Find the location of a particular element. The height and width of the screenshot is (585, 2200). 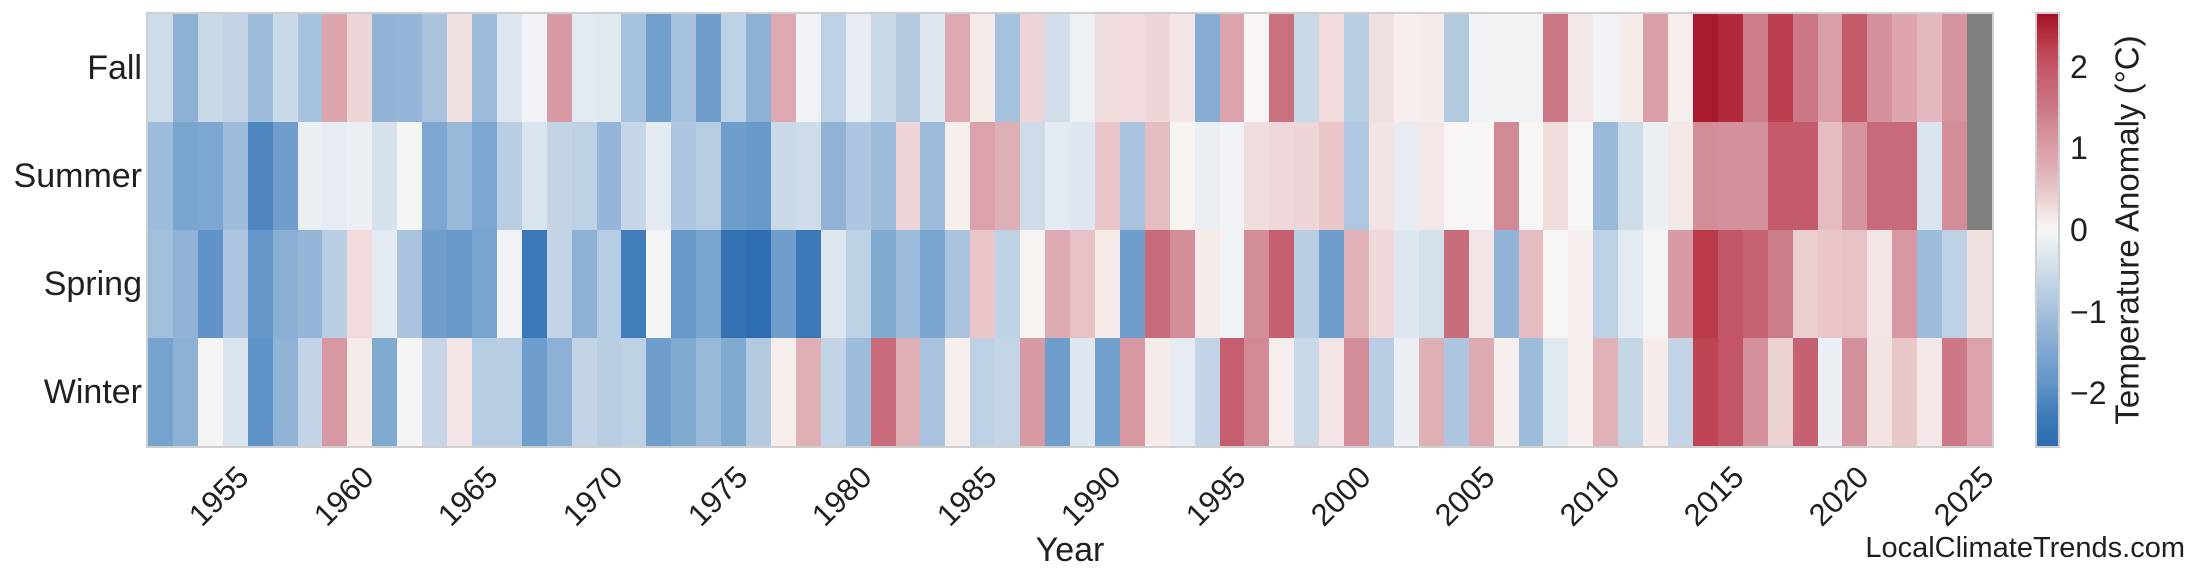

row-label-spring: Spring is located at coordinates (92, 284).